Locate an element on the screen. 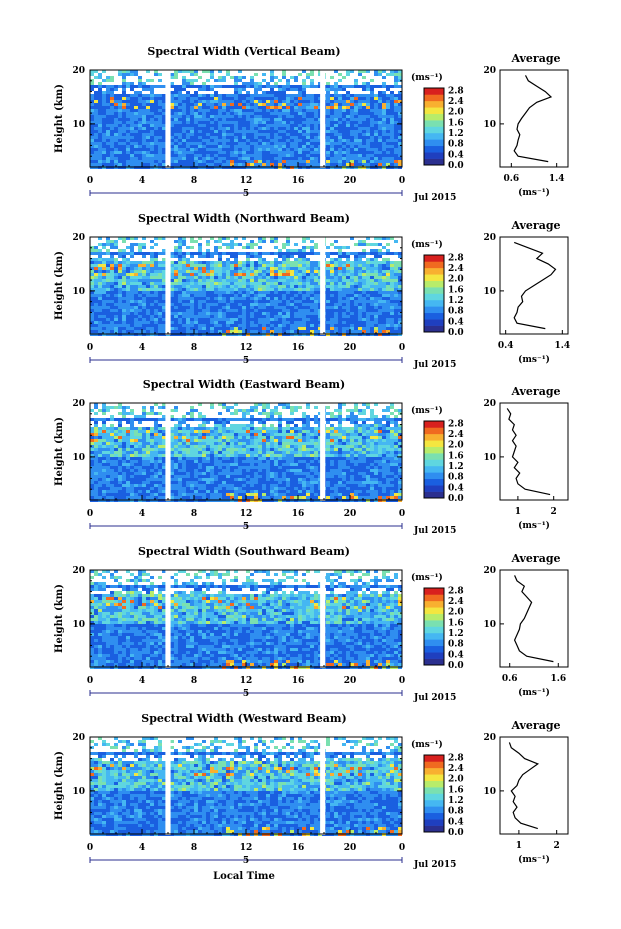 This screenshot has height=929, width=621. heatmap-cells is located at coordinates (246, 286).